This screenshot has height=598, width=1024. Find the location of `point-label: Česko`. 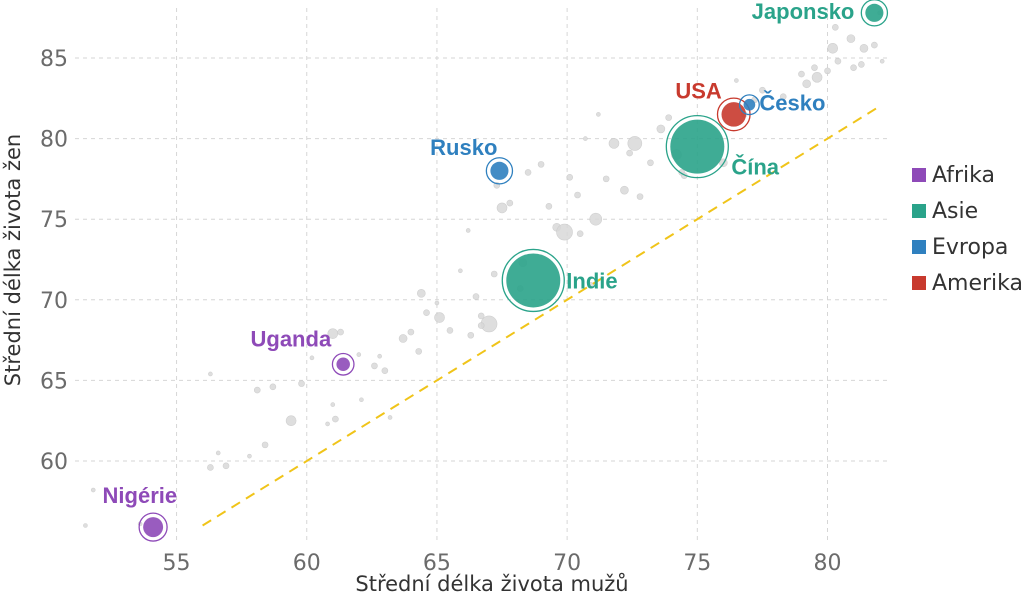

point-label: Česko is located at coordinates (792, 103).